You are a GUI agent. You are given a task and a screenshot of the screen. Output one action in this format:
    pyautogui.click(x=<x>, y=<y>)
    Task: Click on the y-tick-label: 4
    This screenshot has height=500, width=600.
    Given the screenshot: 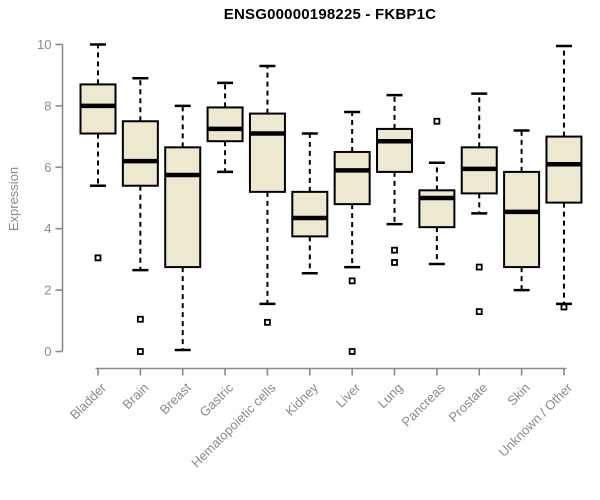 What is the action you would take?
    pyautogui.click(x=47, y=228)
    